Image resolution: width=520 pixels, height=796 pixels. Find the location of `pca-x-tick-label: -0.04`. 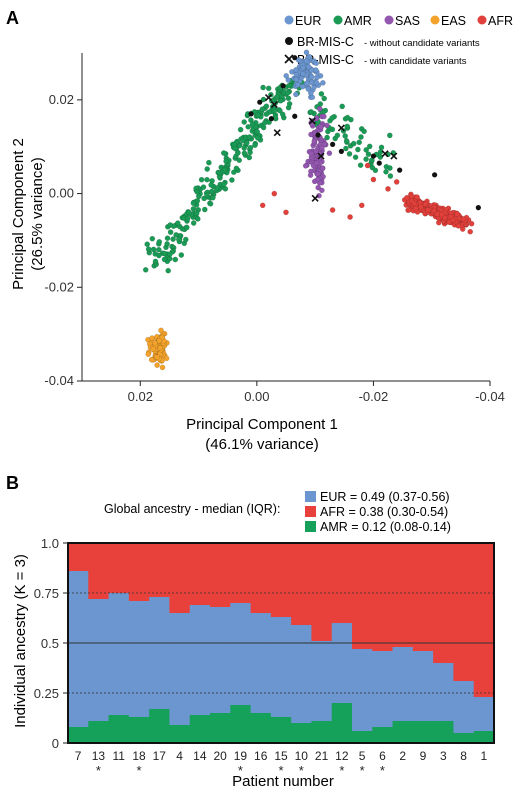

pca-x-tick-label: -0.04 is located at coordinates (490, 396).